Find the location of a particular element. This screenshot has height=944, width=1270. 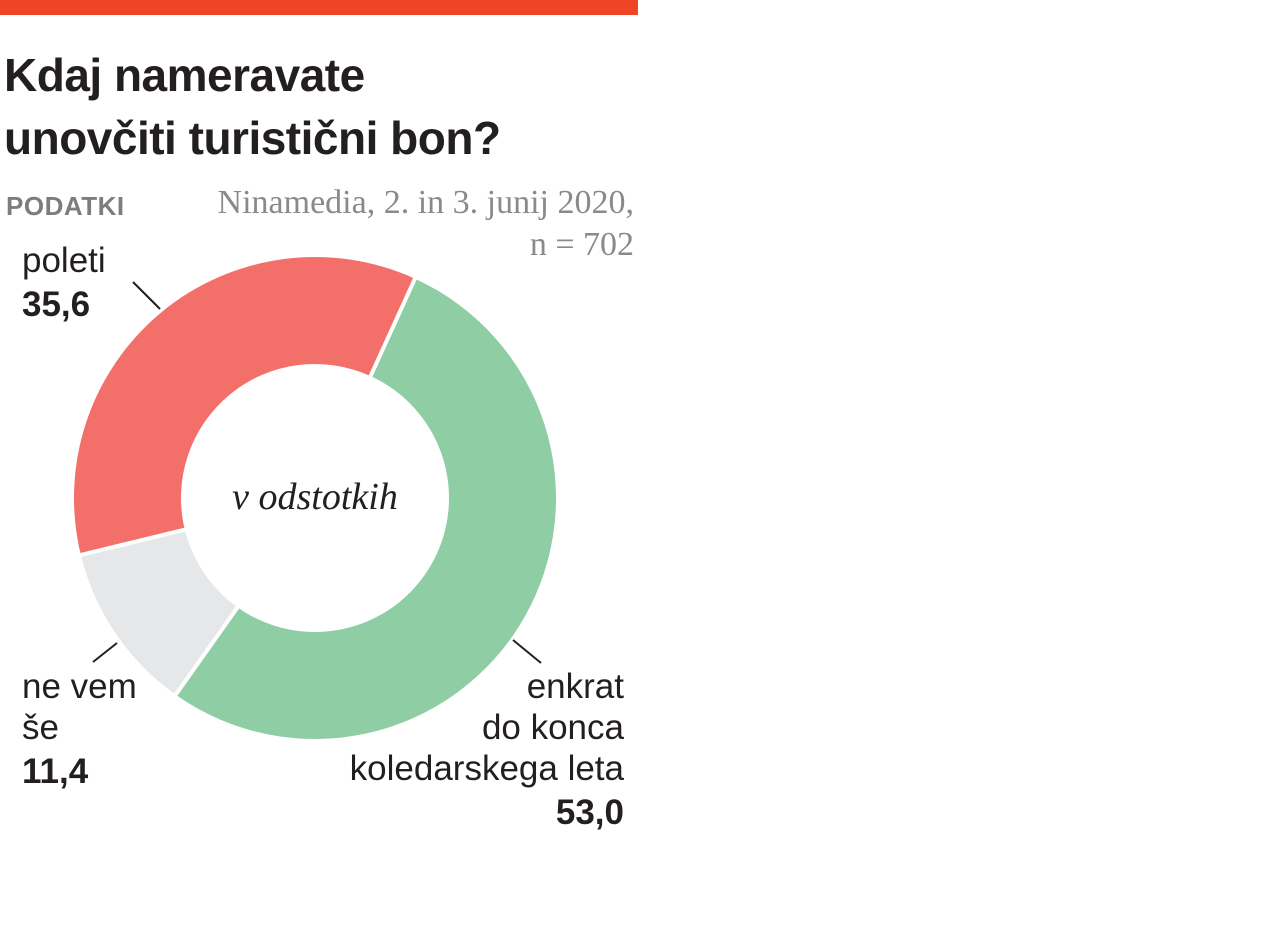

label-ne-vem: ne vem še 11,4 is located at coordinates (79, 731).